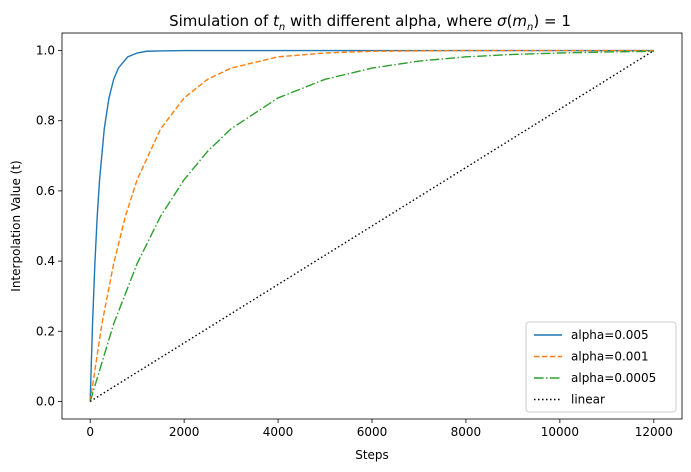  I want to click on legend-label-1: alpha=0.001, so click(610, 357).